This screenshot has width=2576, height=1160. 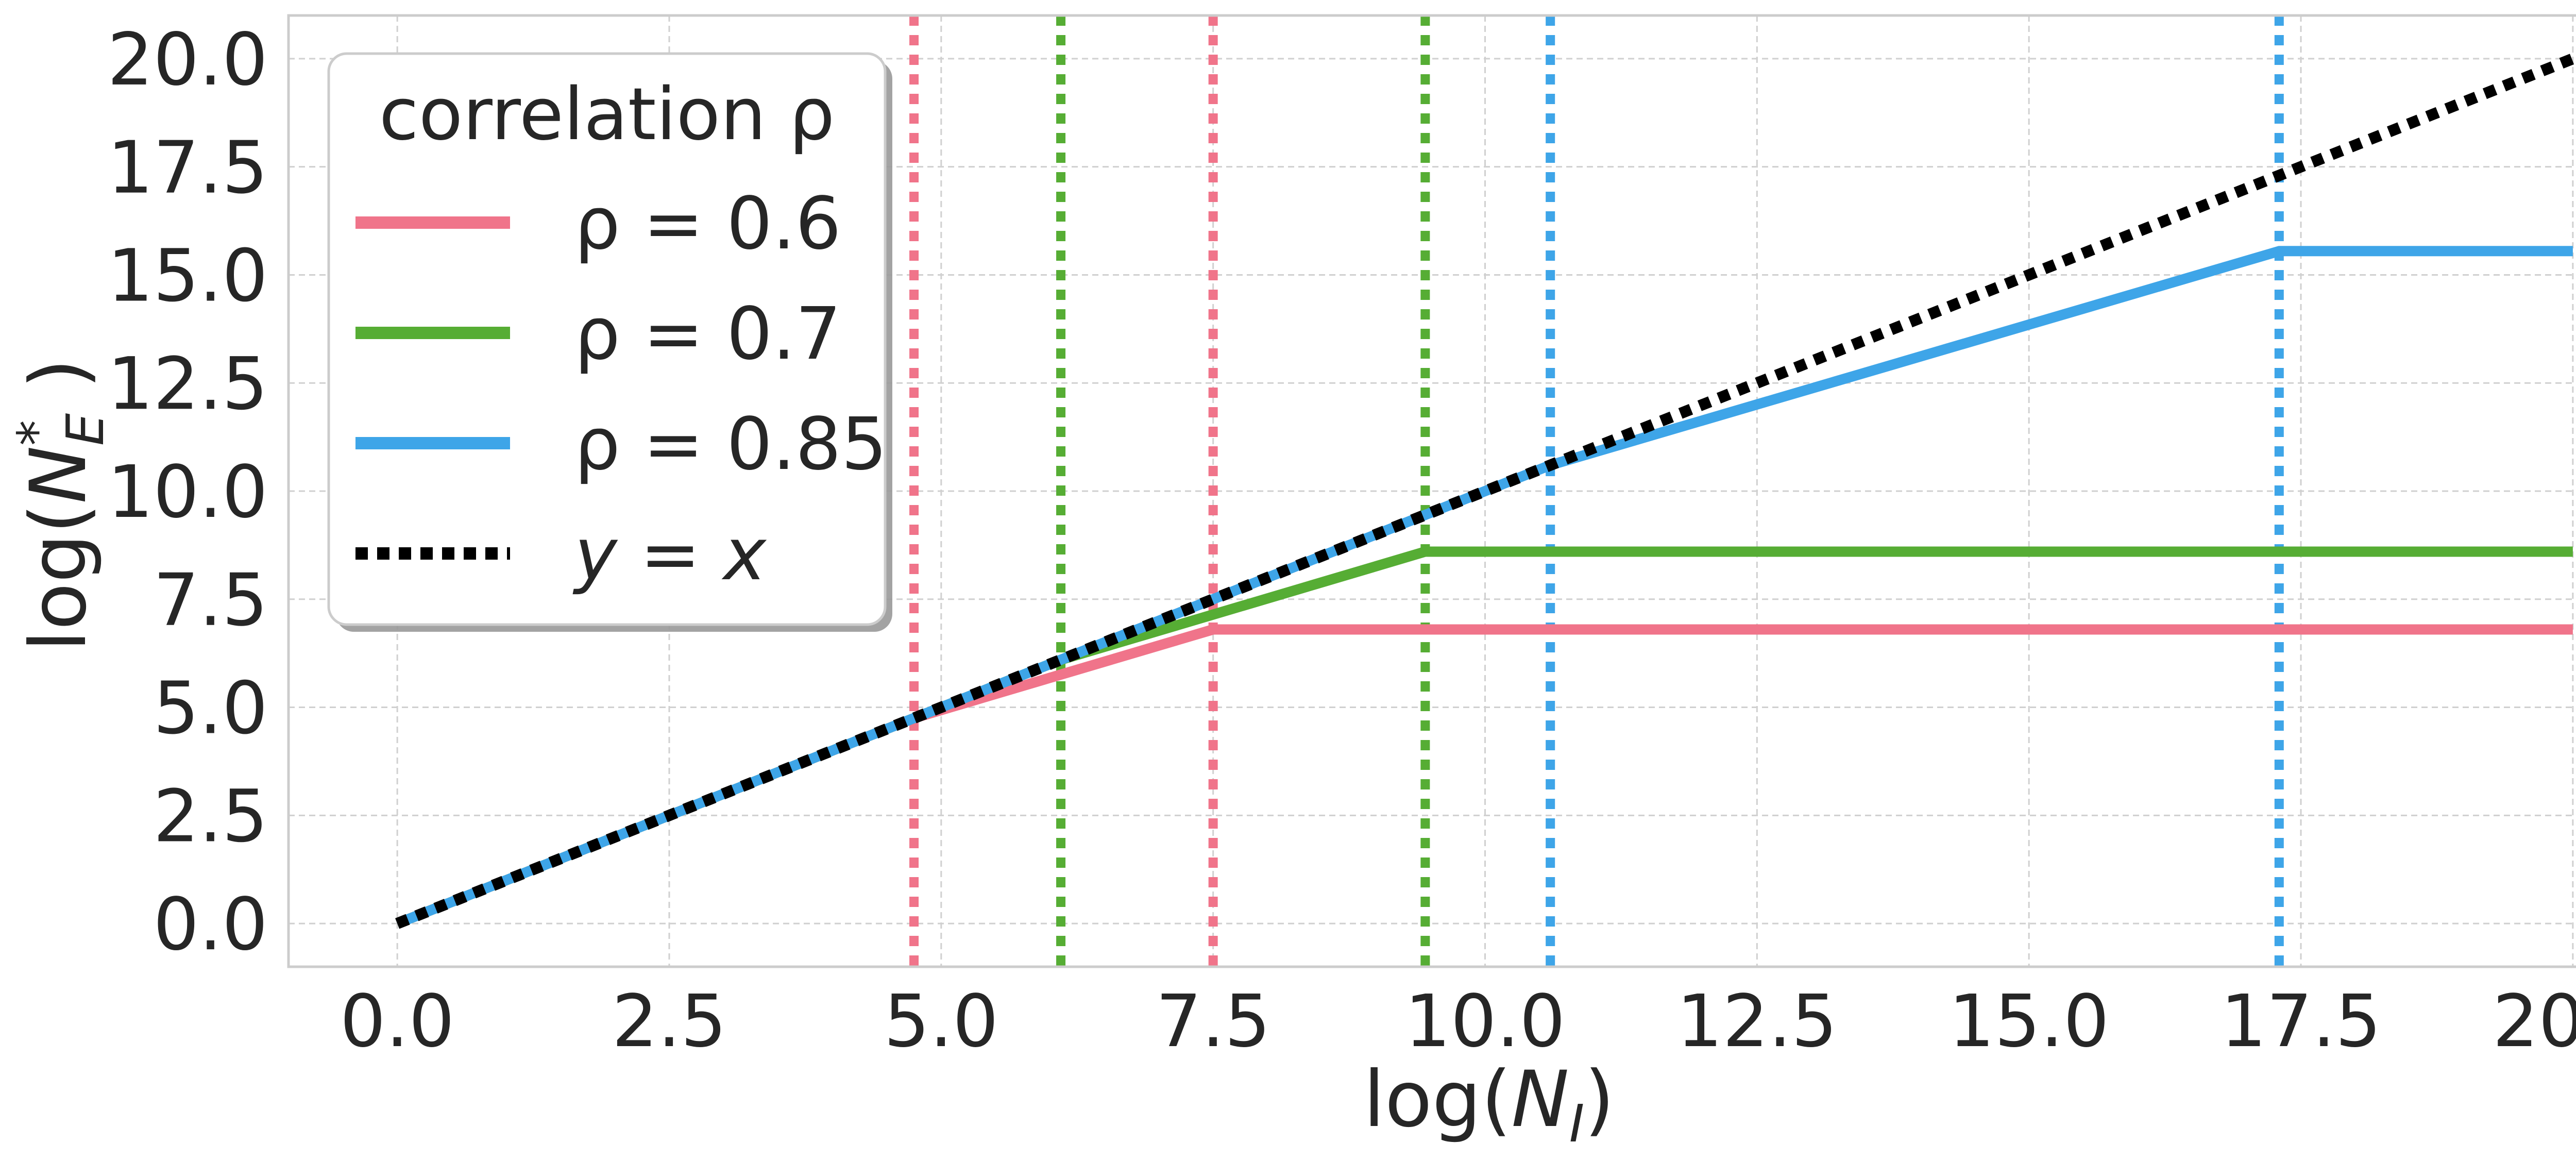 What do you see at coordinates (1213, 1022) in the screenshot?
I see `x-tick-label: 7.5` at bounding box center [1213, 1022].